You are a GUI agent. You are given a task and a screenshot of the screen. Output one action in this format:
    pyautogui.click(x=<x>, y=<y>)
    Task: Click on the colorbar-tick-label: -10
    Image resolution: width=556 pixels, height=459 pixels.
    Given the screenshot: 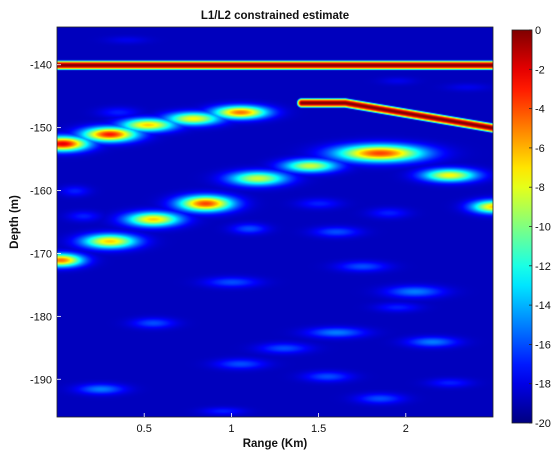 What is the action you would take?
    pyautogui.click(x=543, y=228)
    